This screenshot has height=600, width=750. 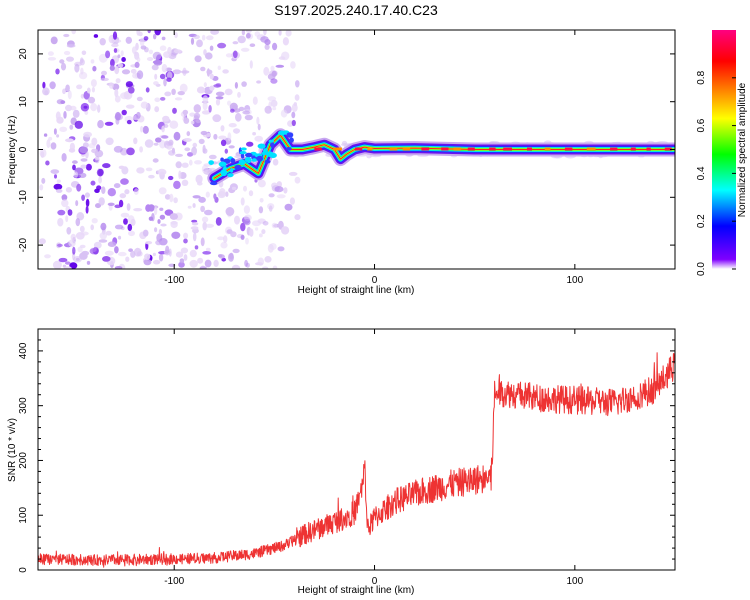 What do you see at coordinates (23, 405) in the screenshot?
I see `y-tick-label: 300` at bounding box center [23, 405].